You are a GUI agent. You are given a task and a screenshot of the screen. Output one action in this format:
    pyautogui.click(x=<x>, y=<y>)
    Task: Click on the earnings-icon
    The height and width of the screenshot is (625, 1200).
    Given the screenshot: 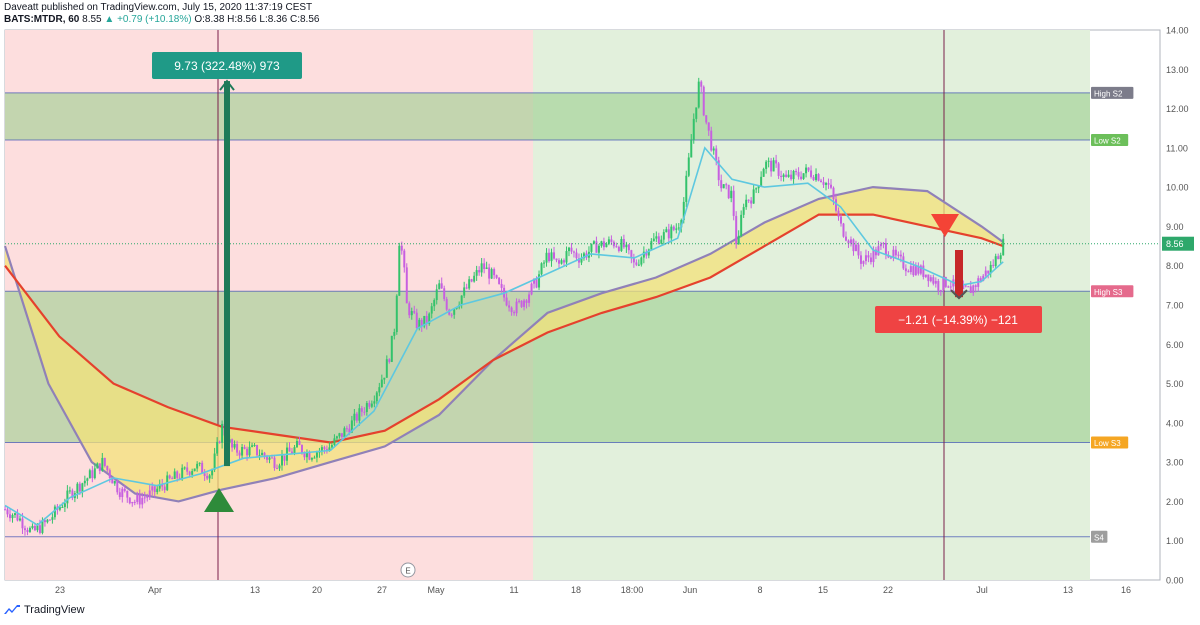 What is the action you would take?
    pyautogui.click(x=408, y=570)
    